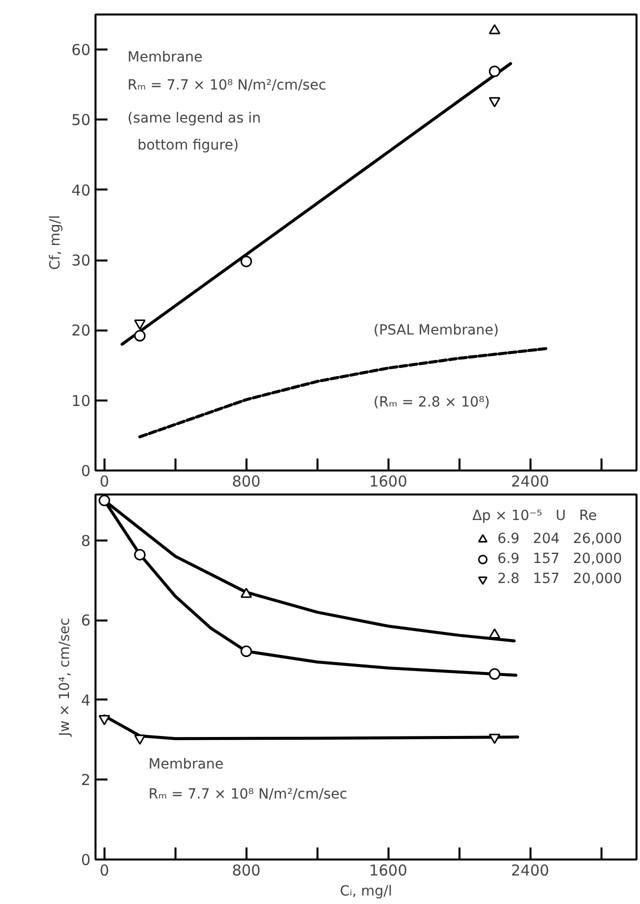 This screenshot has width=640, height=904. I want to click on annotation: (same legend as in, so click(194, 118).